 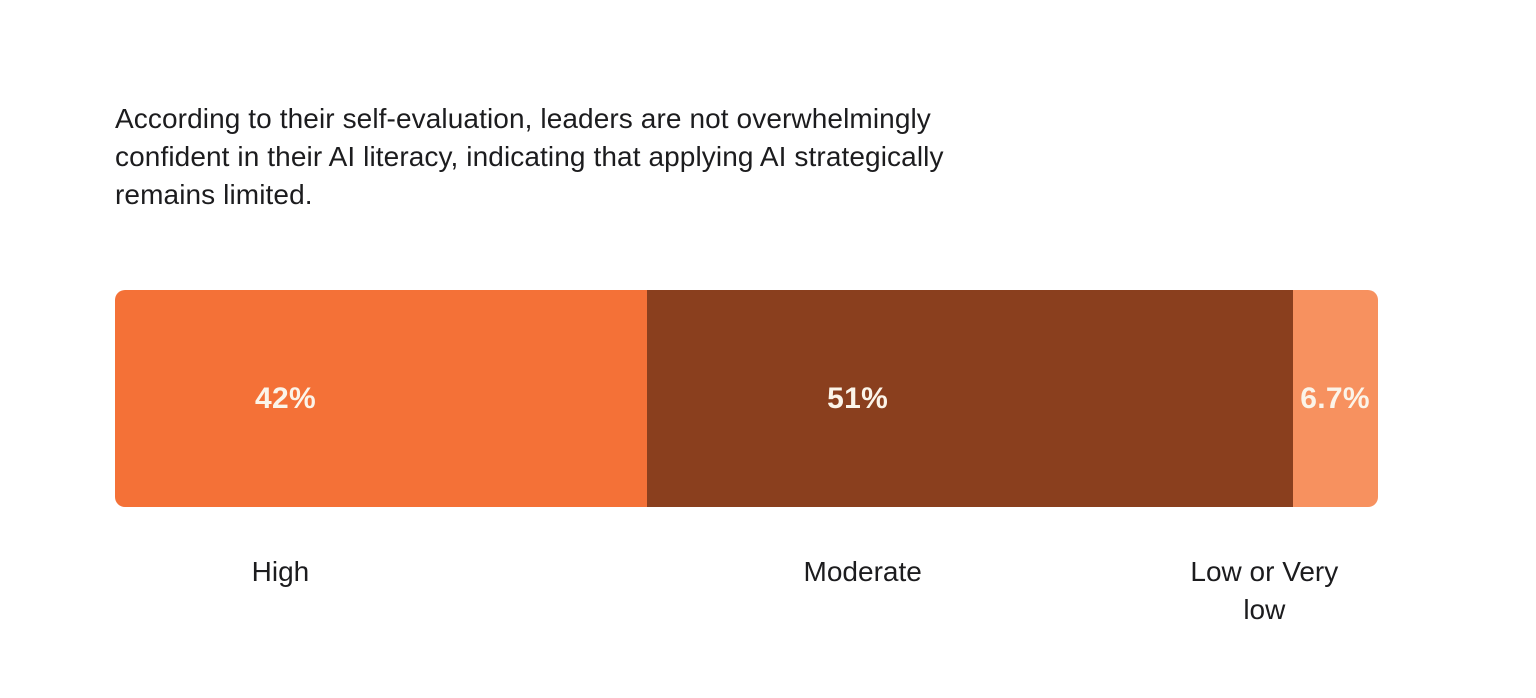 What do you see at coordinates (862, 571) in the screenshot?
I see `category-label-moderate: Moderate` at bounding box center [862, 571].